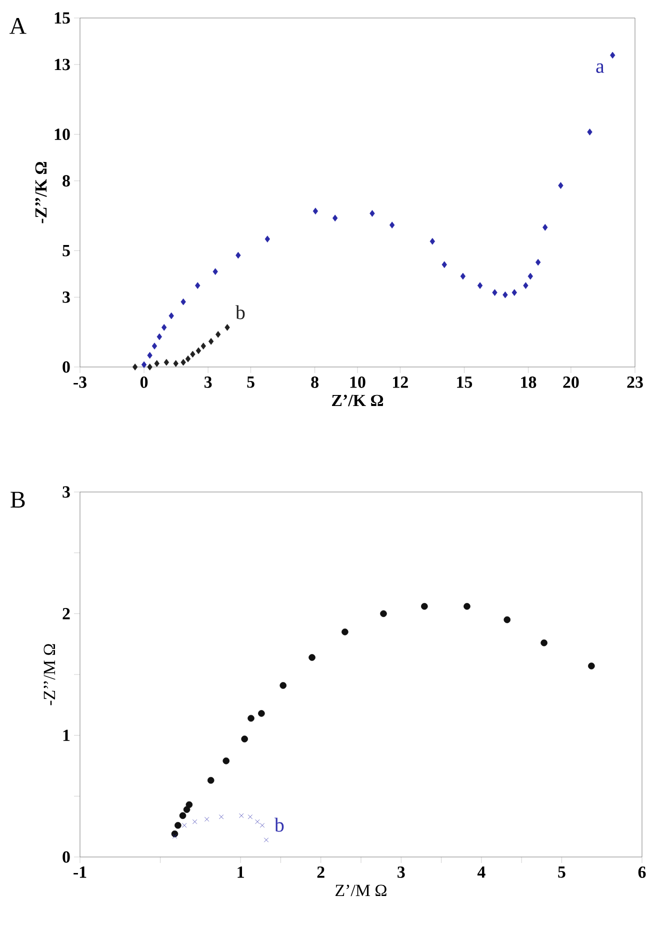 Image resolution: width=654 pixels, height=940 pixels. What do you see at coordinates (50, 675) in the screenshot?
I see `y-axis-title: -Z’’/M Ω` at bounding box center [50, 675].